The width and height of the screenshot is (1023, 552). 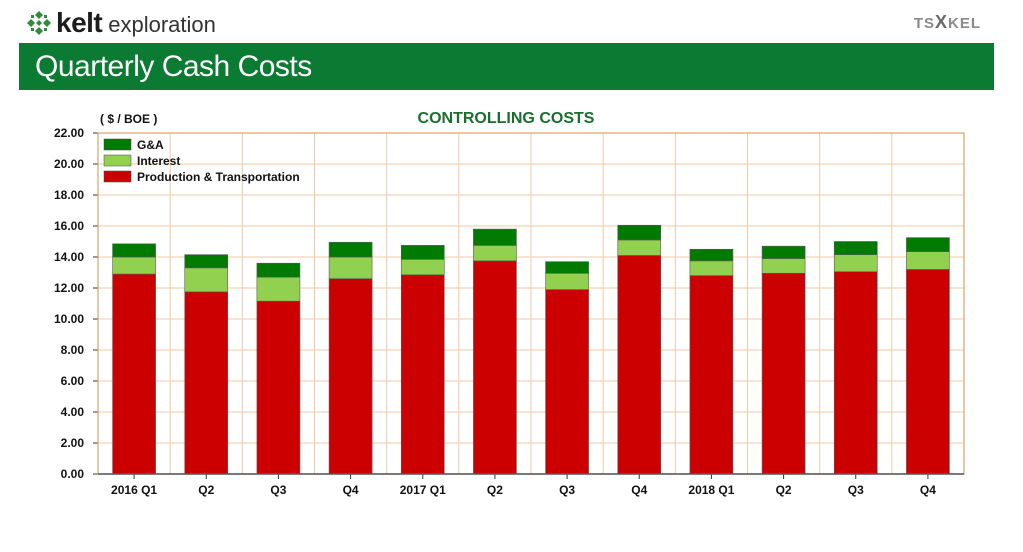 What do you see at coordinates (69, 288) in the screenshot?
I see `y-tick-label: 12.00` at bounding box center [69, 288].